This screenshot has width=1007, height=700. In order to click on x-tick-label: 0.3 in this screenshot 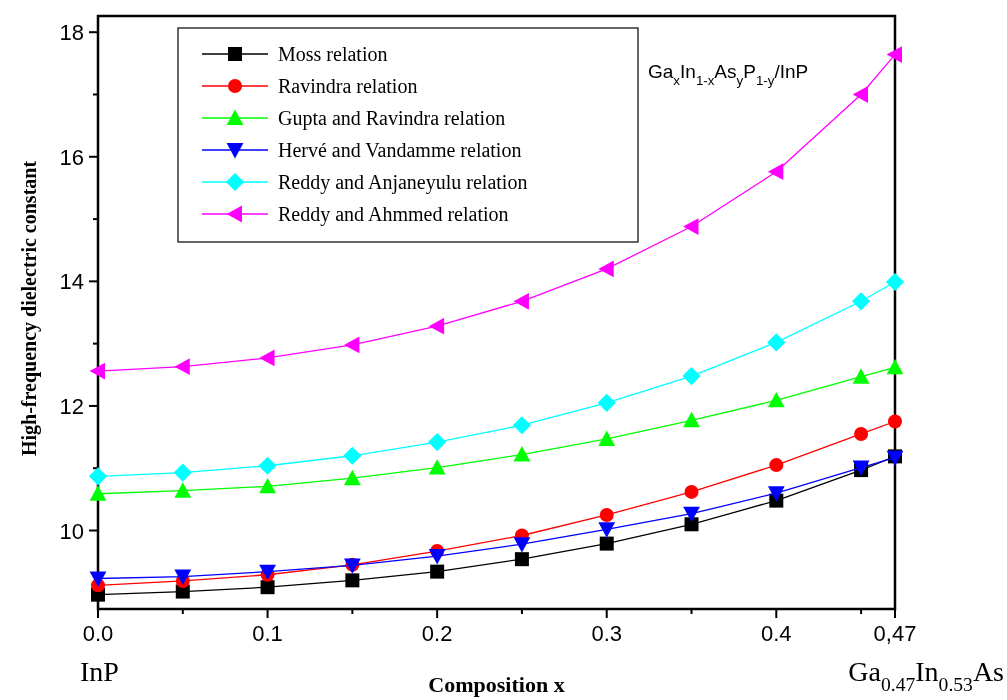, I will do `click(607, 633)`.